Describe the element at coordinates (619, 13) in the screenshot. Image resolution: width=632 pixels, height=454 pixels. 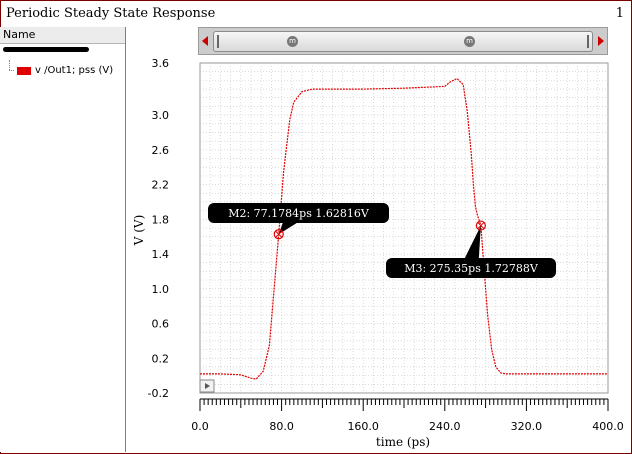
I see `page-number: 1` at that location.